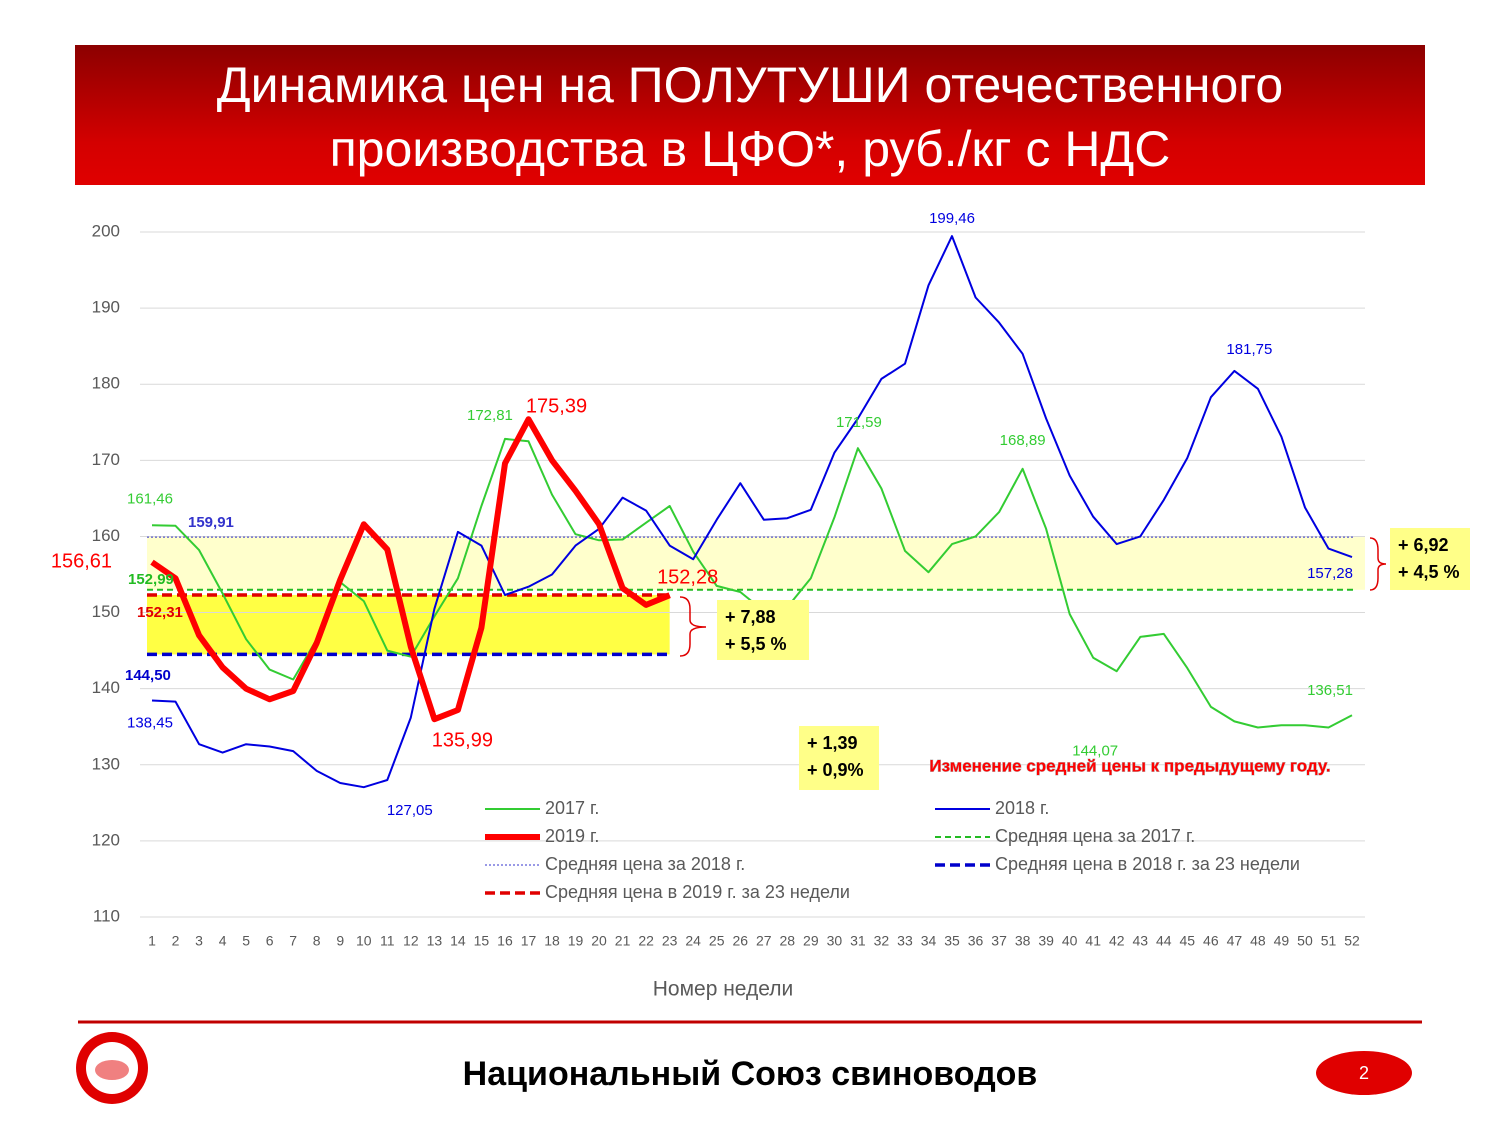 The image size is (1500, 1125). What do you see at coordinates (340, 941) in the screenshot?
I see `x-tick-label: 9` at bounding box center [340, 941].